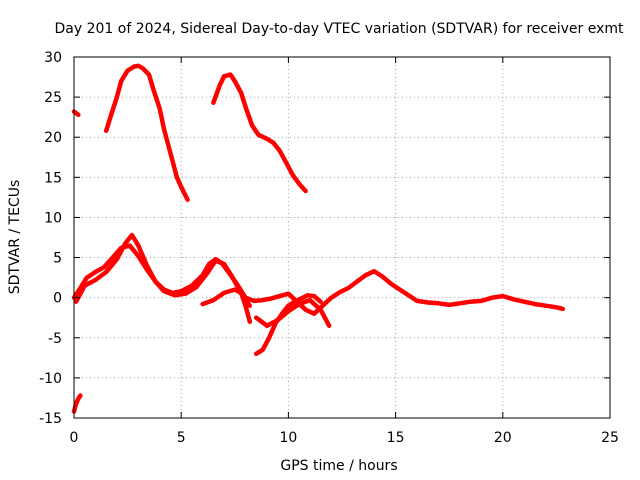 This screenshot has width=640, height=480. I want to click on x-tick-label: 10, so click(288, 438).